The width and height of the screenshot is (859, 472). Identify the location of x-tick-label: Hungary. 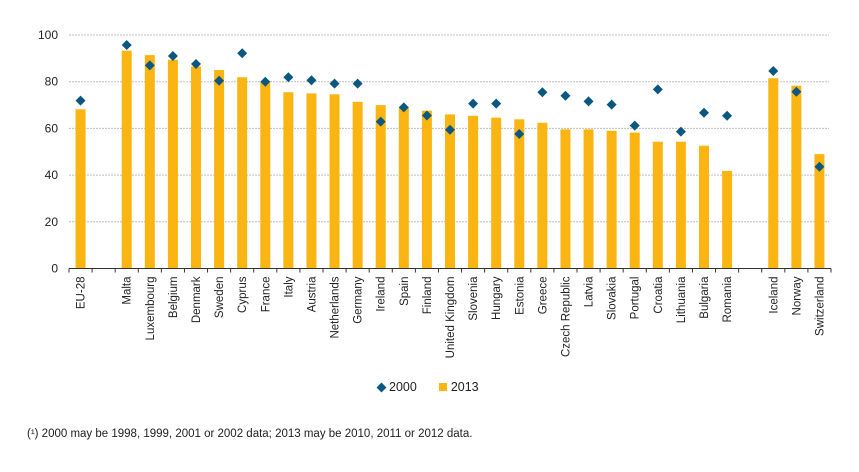
(497, 298).